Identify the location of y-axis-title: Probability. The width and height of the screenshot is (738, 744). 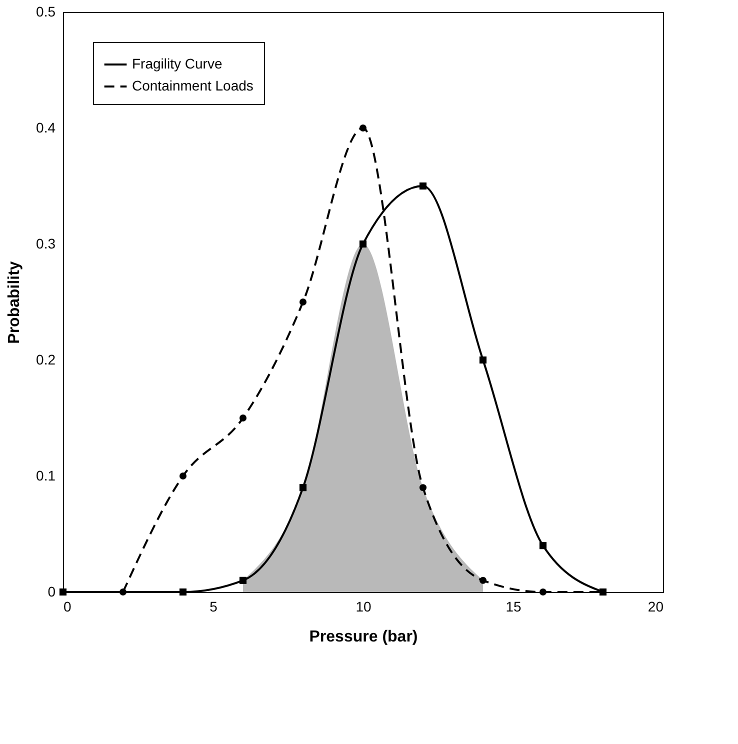
(15, 302).